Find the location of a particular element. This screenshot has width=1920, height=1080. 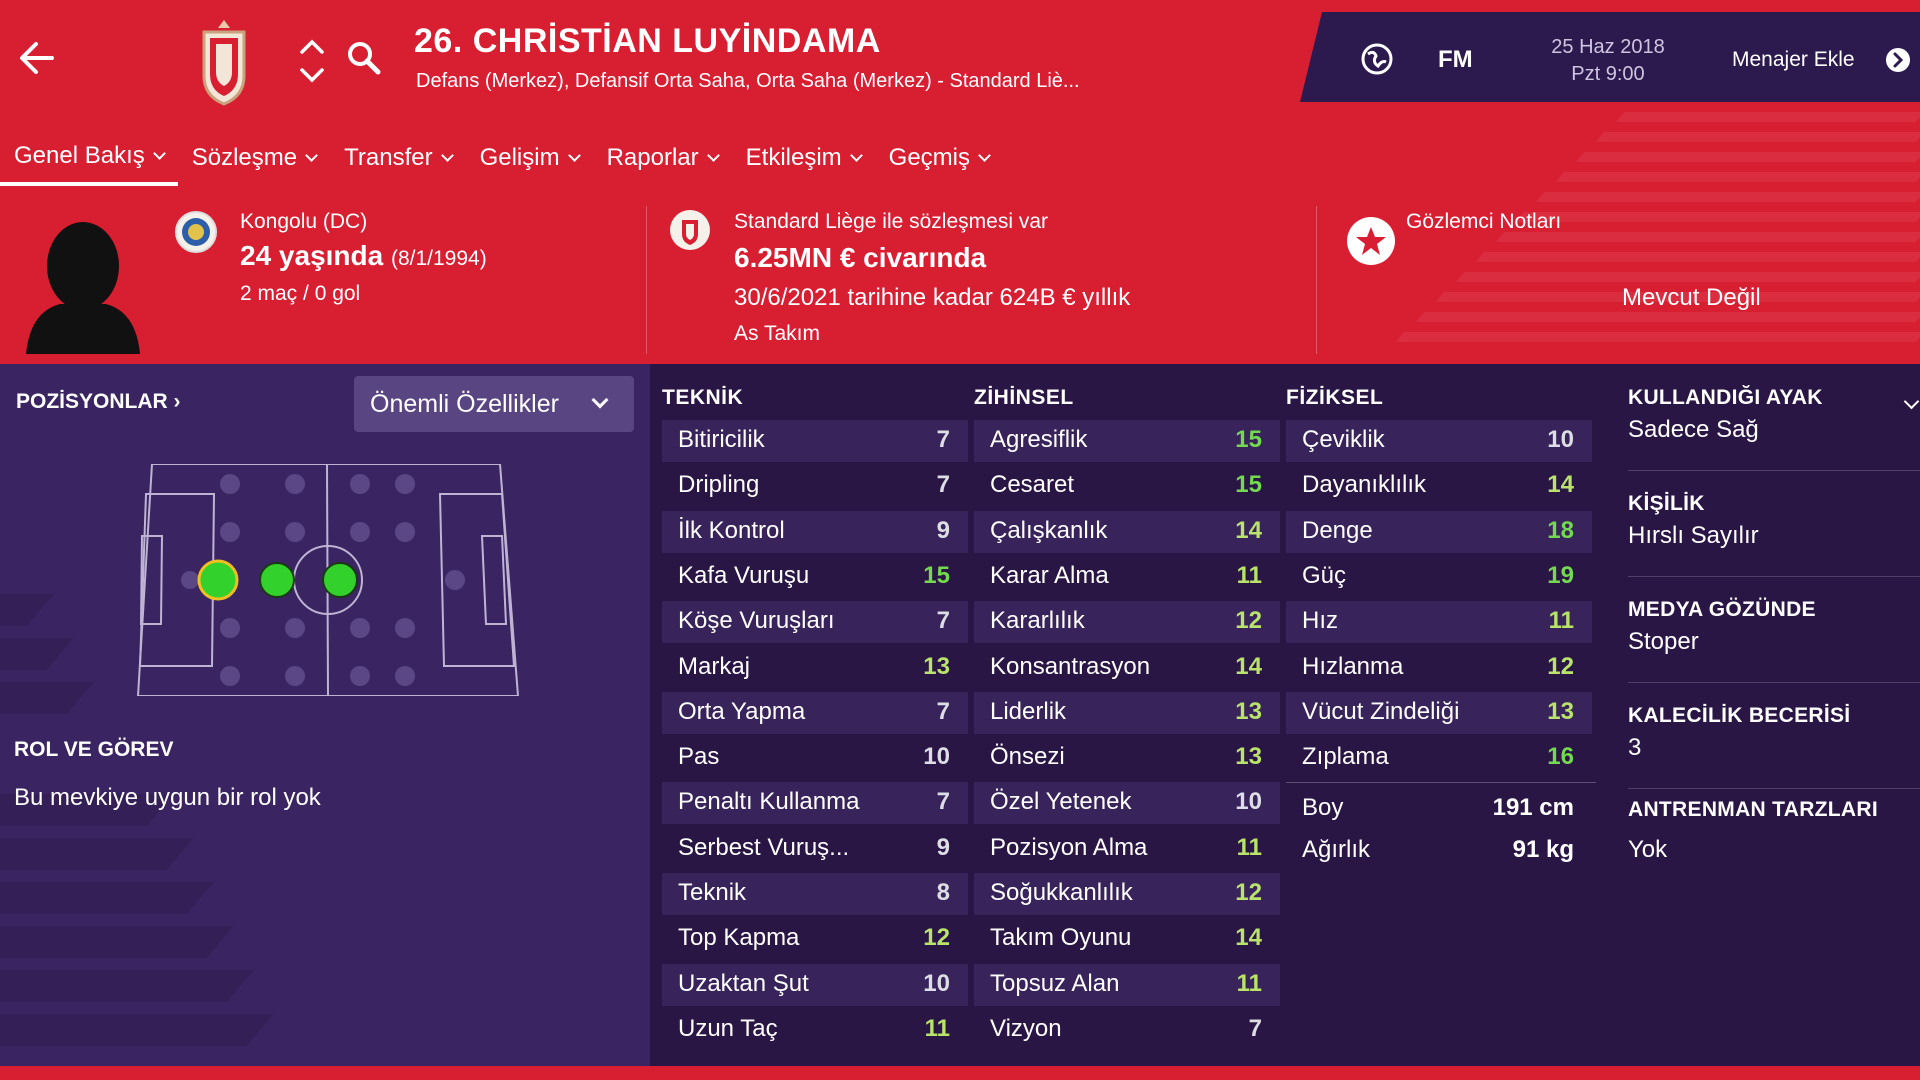

attribute-row: İlk Kontrol 9 is located at coordinates (815, 531).